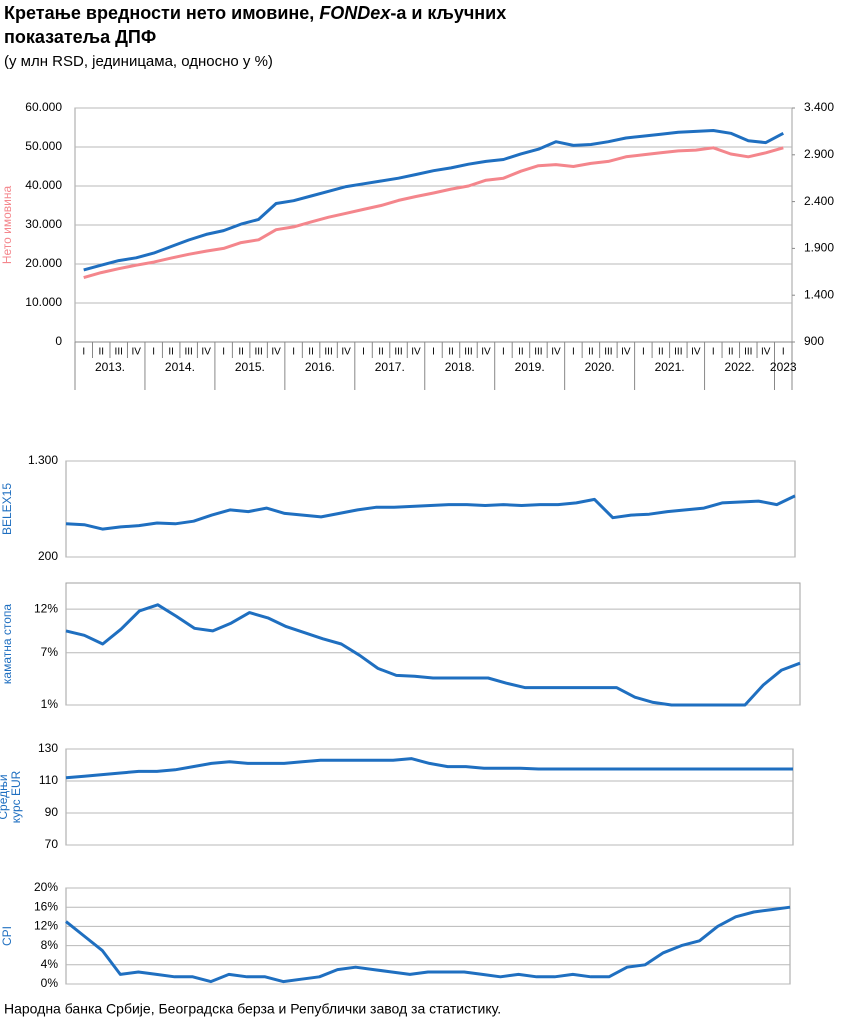 The image size is (850, 1025). I want to click on title-part: Кретање вредности нето имовине,, so click(161, 13).